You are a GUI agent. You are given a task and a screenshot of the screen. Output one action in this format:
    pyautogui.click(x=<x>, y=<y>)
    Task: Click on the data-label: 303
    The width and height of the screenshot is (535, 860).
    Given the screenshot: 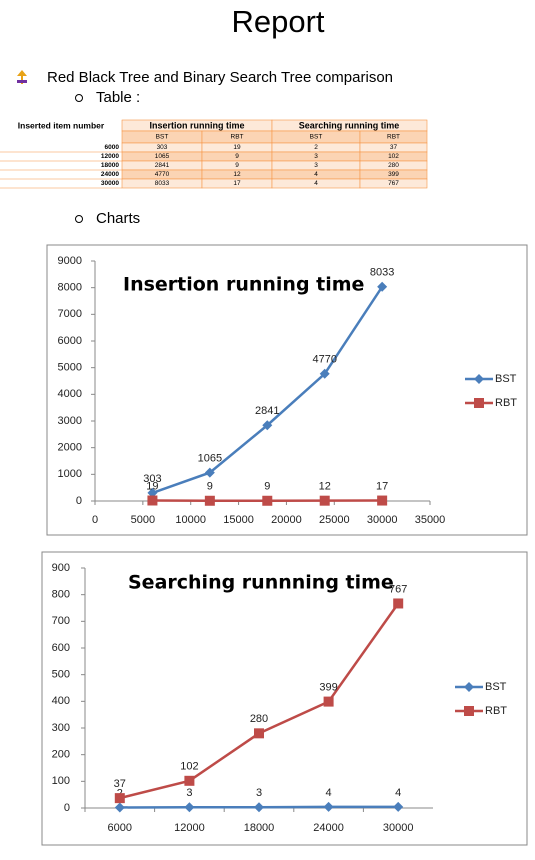 What is the action you would take?
    pyautogui.click(x=152, y=479)
    